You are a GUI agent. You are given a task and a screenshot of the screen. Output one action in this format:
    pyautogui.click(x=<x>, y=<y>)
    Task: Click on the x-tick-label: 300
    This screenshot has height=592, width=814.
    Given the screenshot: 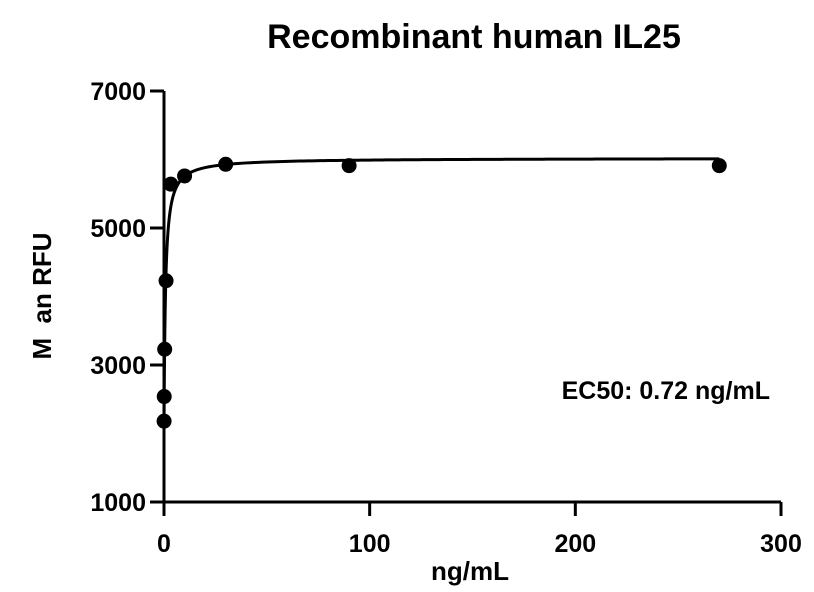 What is the action you would take?
    pyautogui.click(x=781, y=544)
    